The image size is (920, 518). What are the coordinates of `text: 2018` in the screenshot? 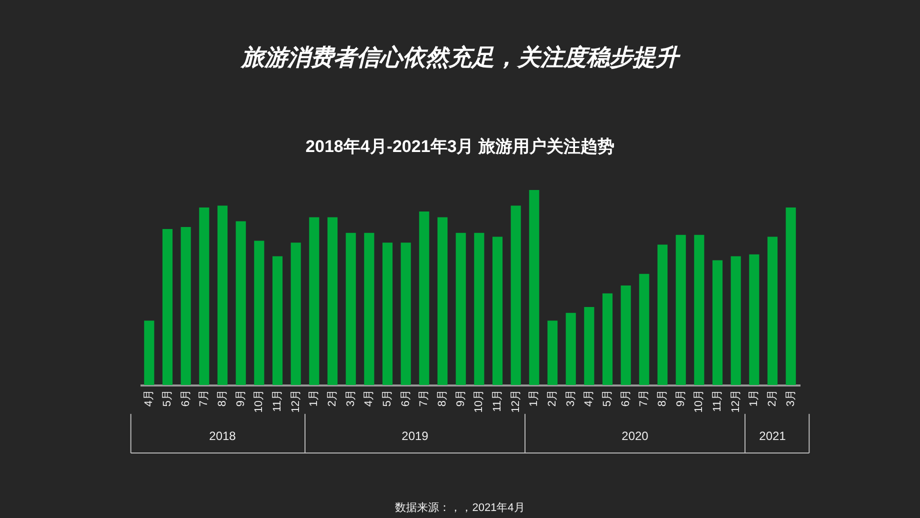 It's located at (222, 436).